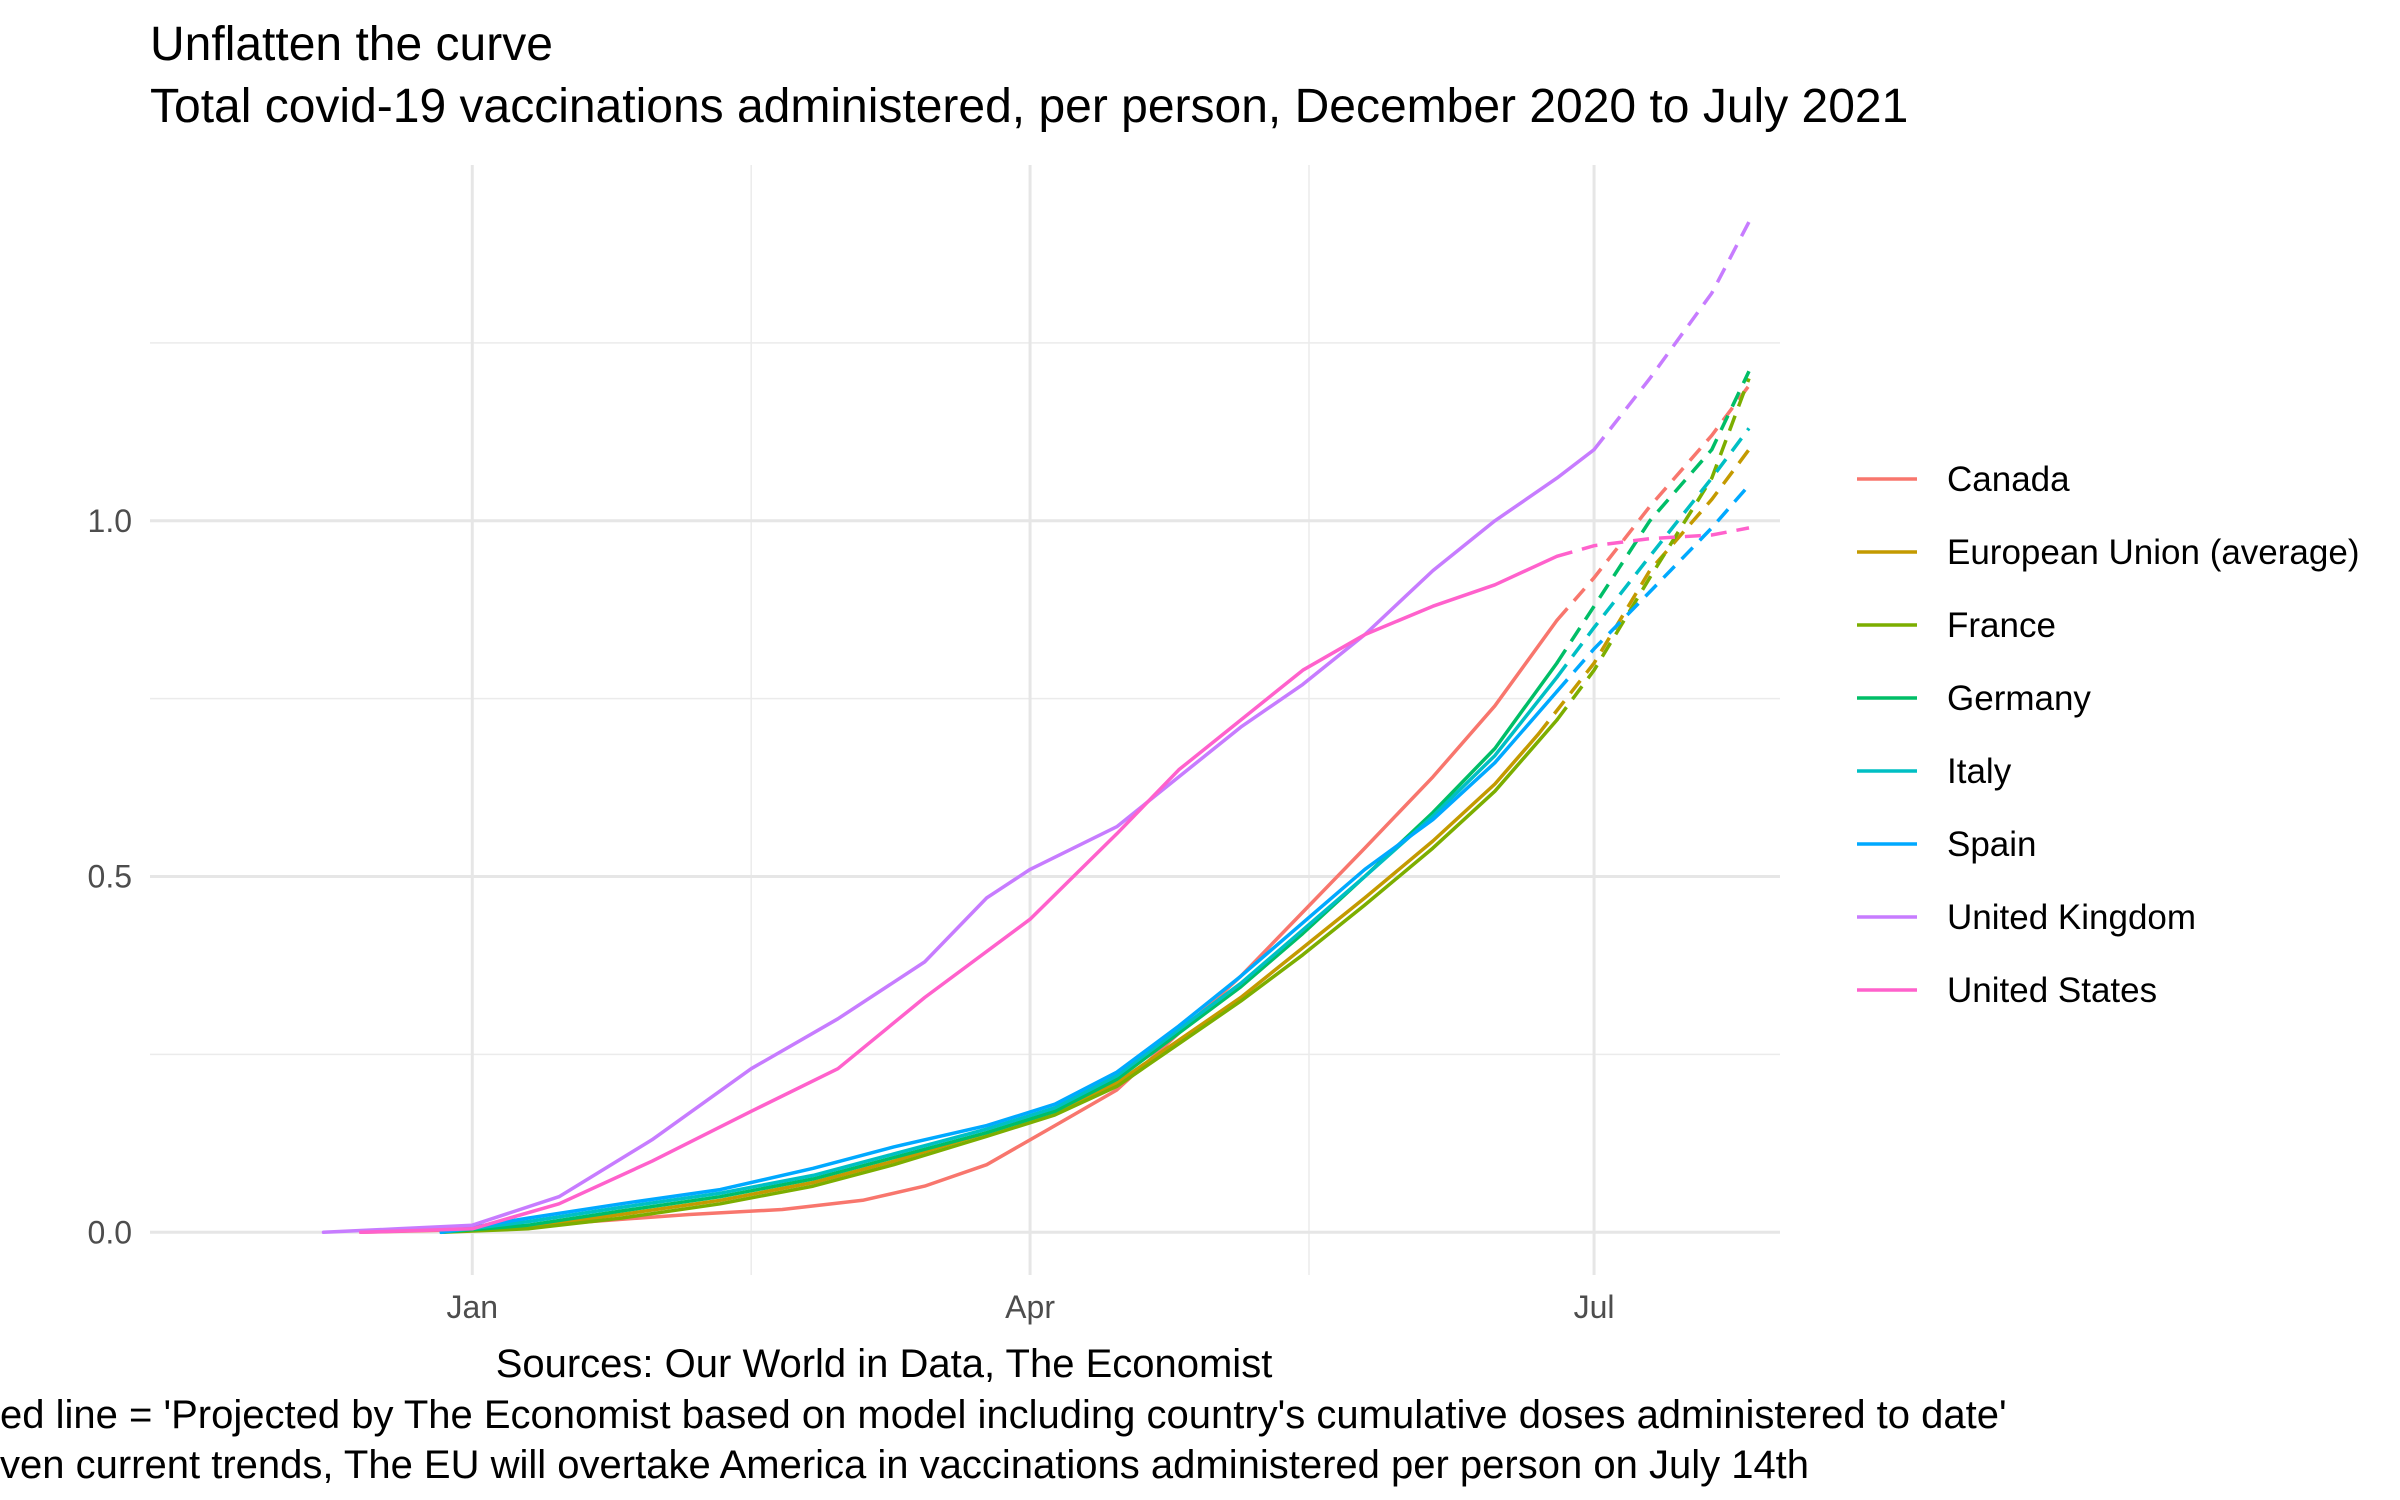 The image size is (2400, 1500). What do you see at coordinates (2052, 990) in the screenshot?
I see `legend-label-united-states: United States` at bounding box center [2052, 990].